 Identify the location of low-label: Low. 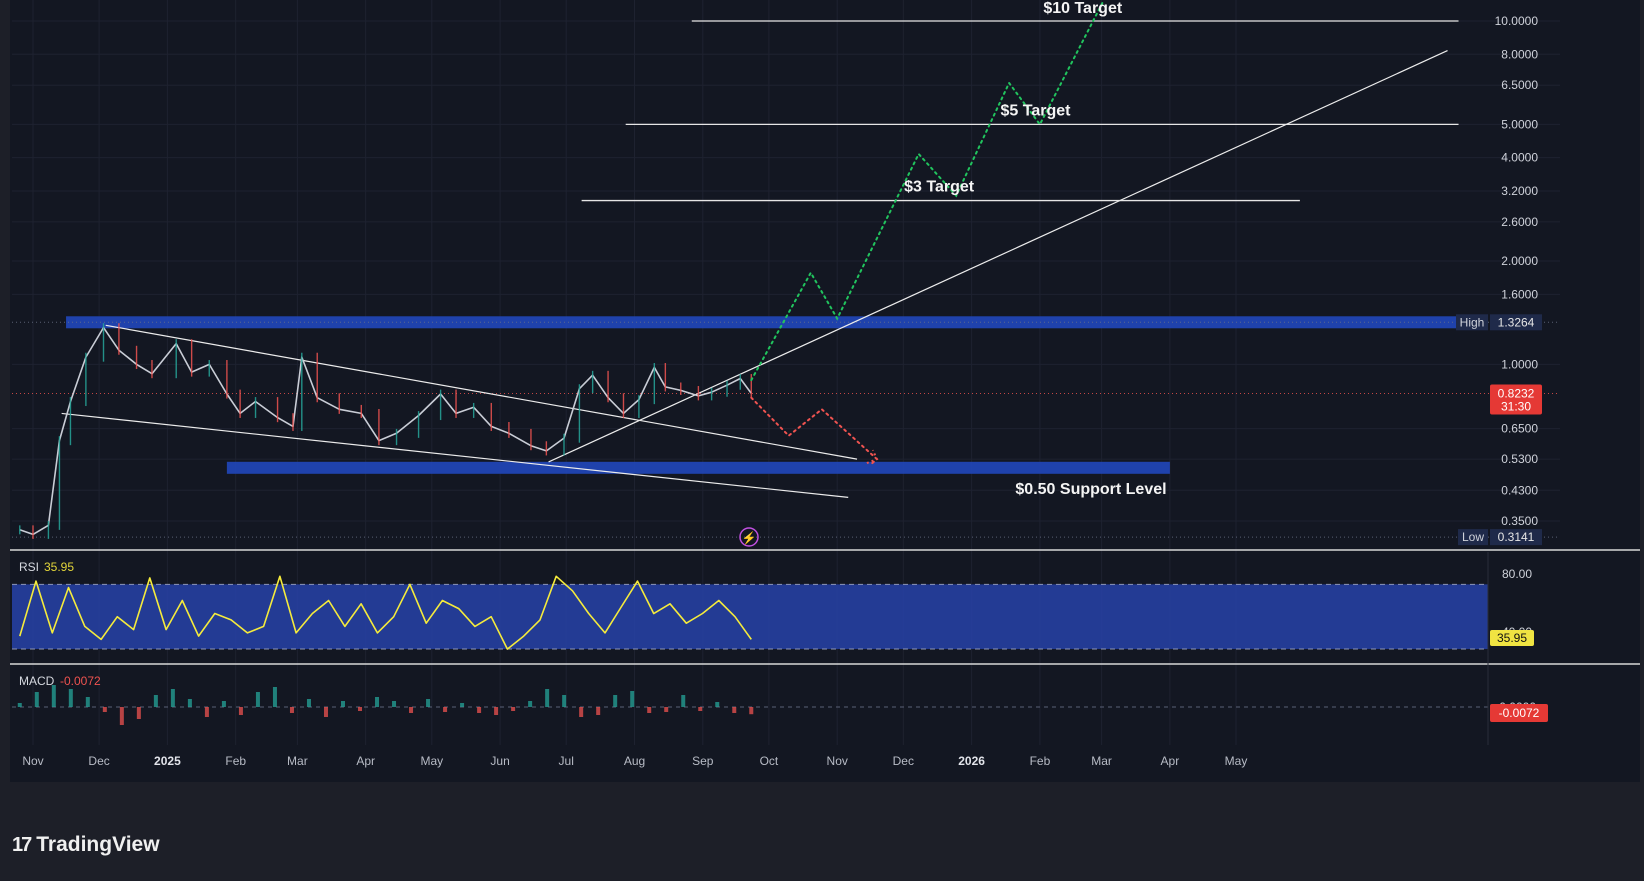
(1473, 537).